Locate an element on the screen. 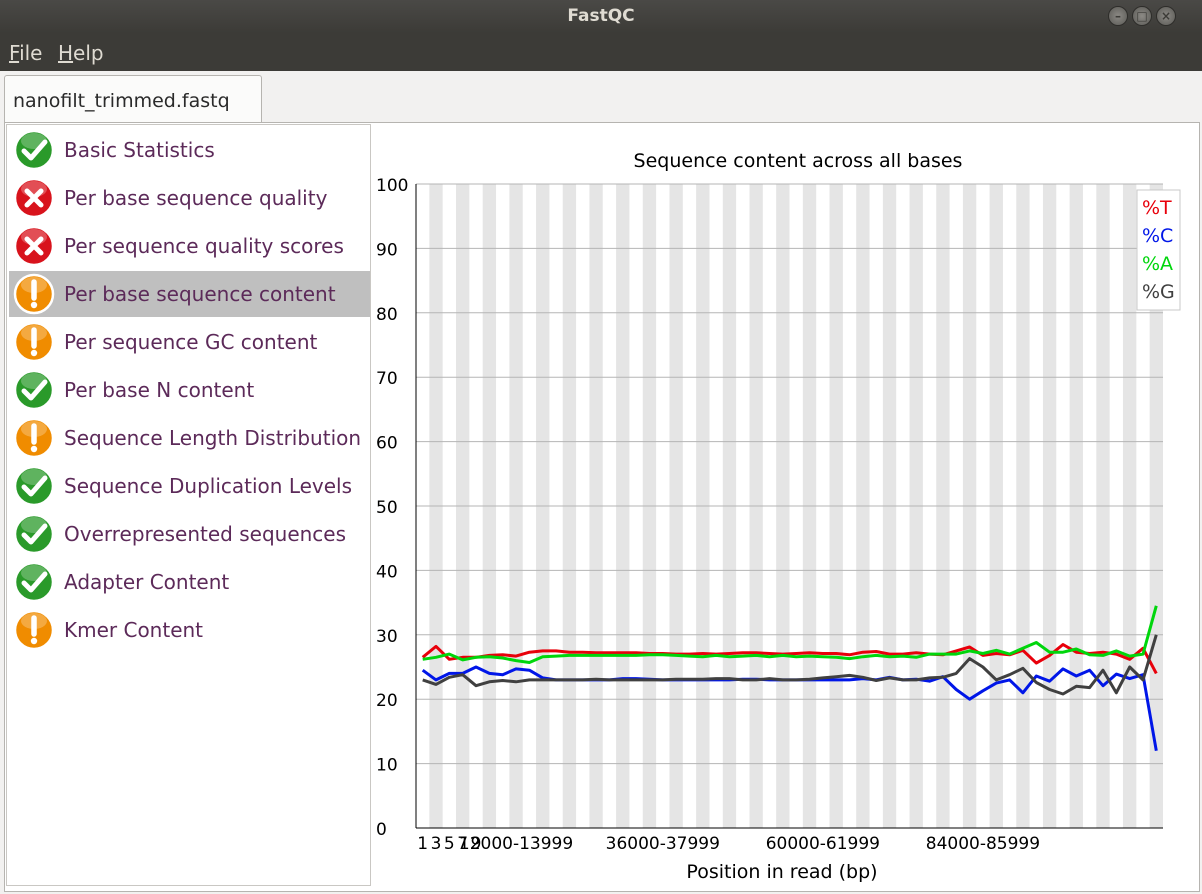 Image resolution: width=1202 pixels, height=894 pixels. x-tick-label: 84000-85999 is located at coordinates (983, 844).